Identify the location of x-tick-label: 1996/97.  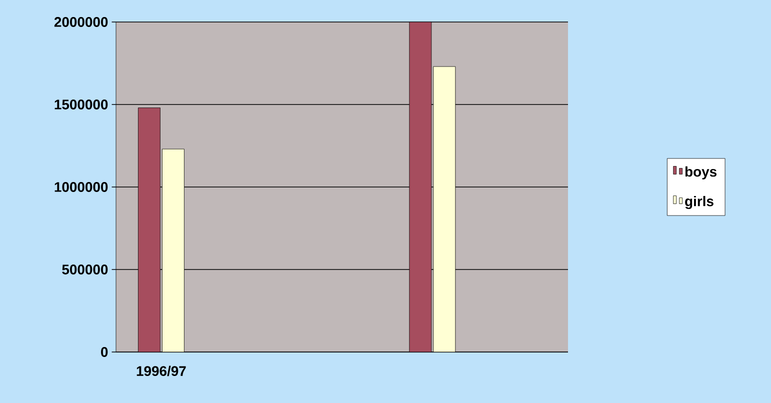
(161, 371).